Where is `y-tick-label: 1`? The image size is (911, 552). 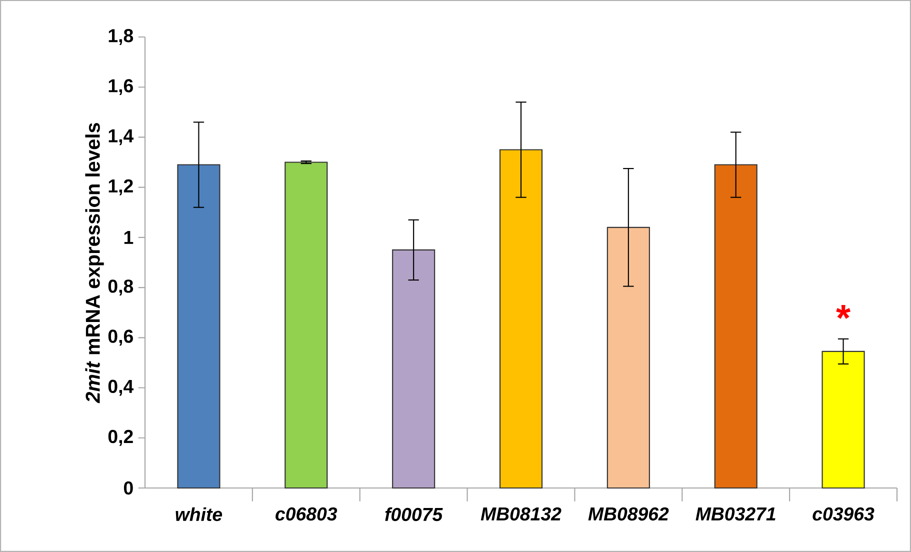
y-tick-label: 1 is located at coordinates (129, 237).